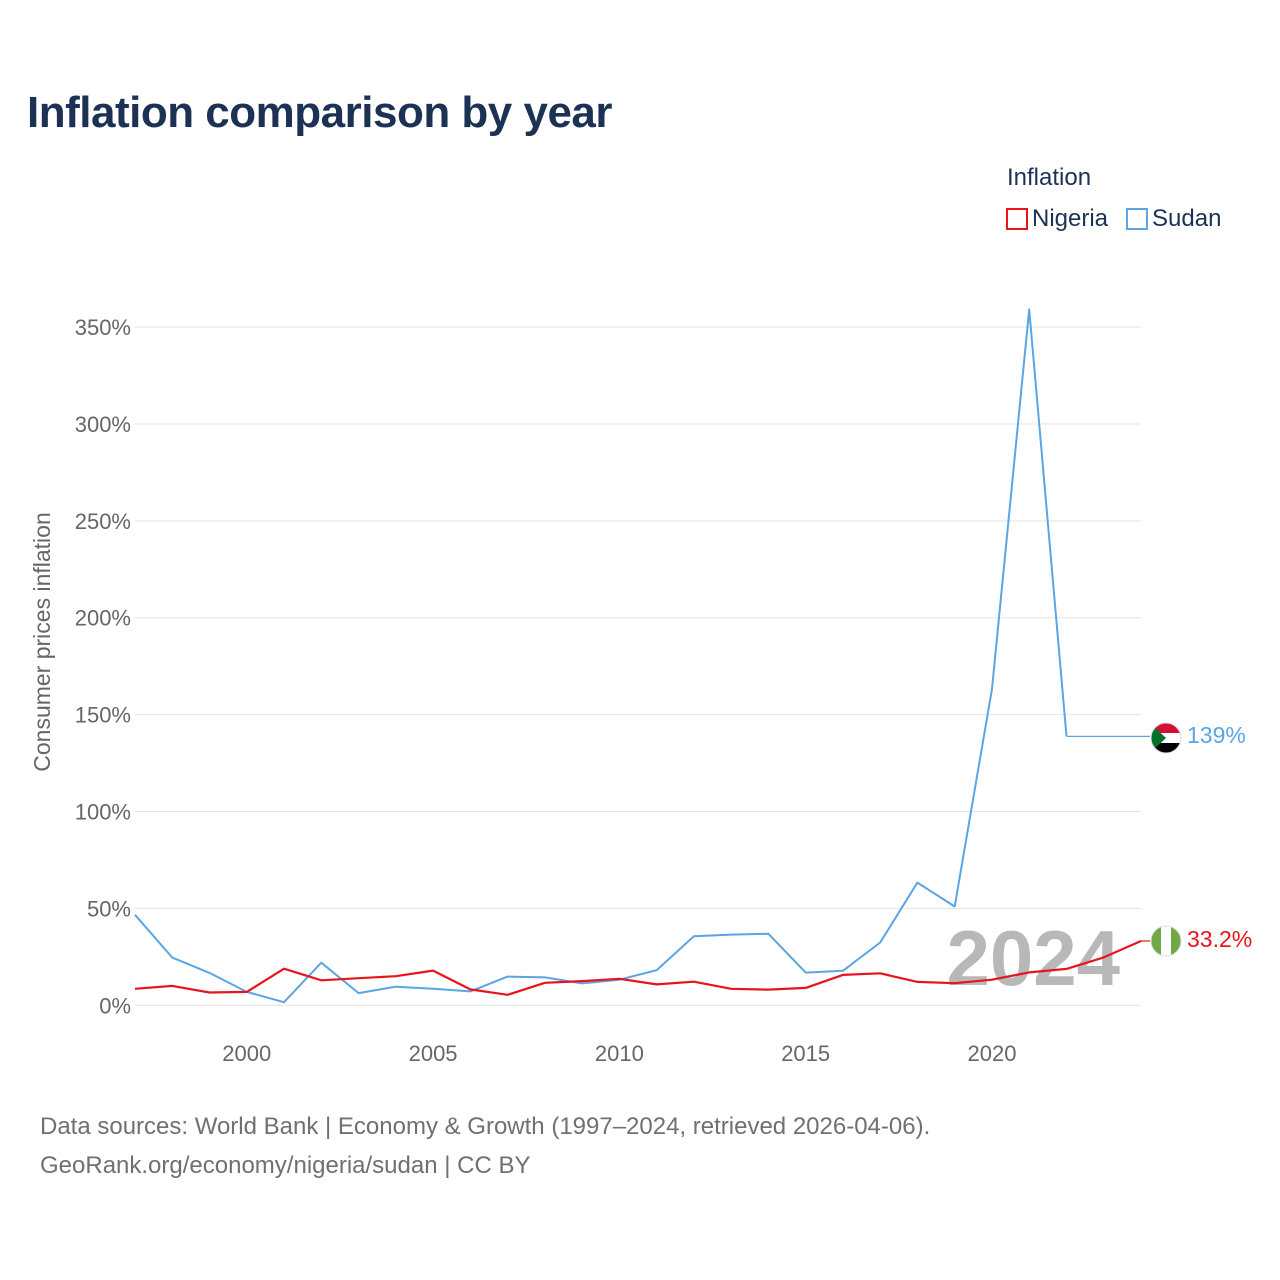  I want to click on series-line-nigeria, so click(638, 967).